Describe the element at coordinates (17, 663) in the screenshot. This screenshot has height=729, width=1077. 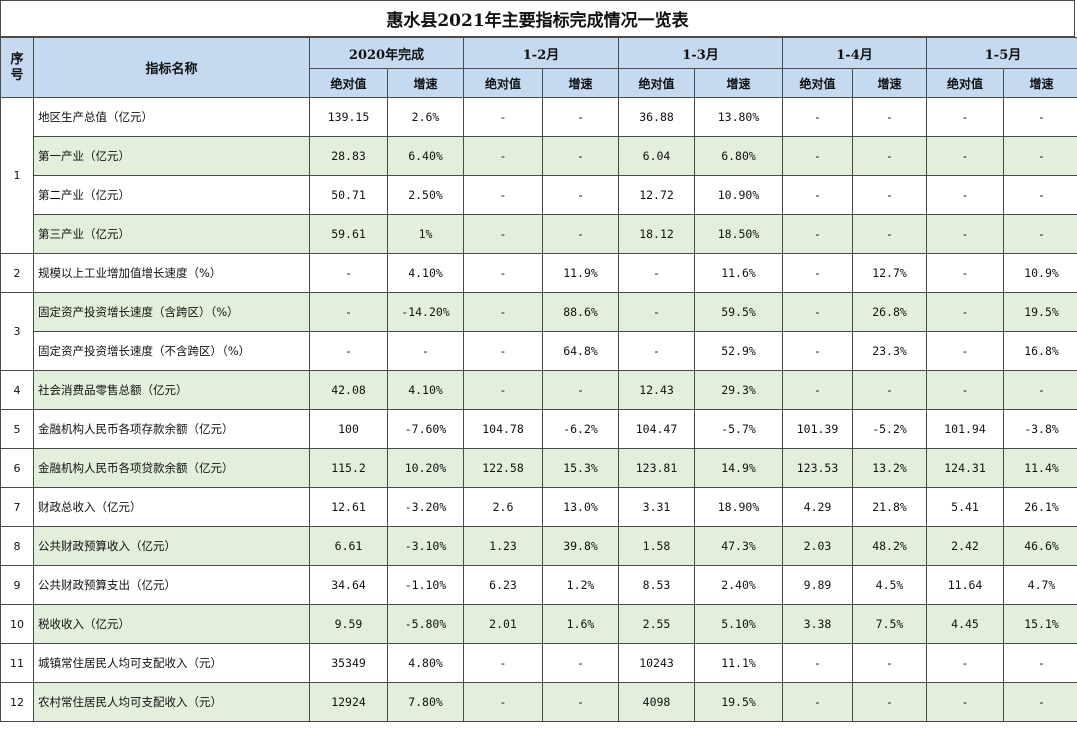
I see `seq-cell: 11` at that location.